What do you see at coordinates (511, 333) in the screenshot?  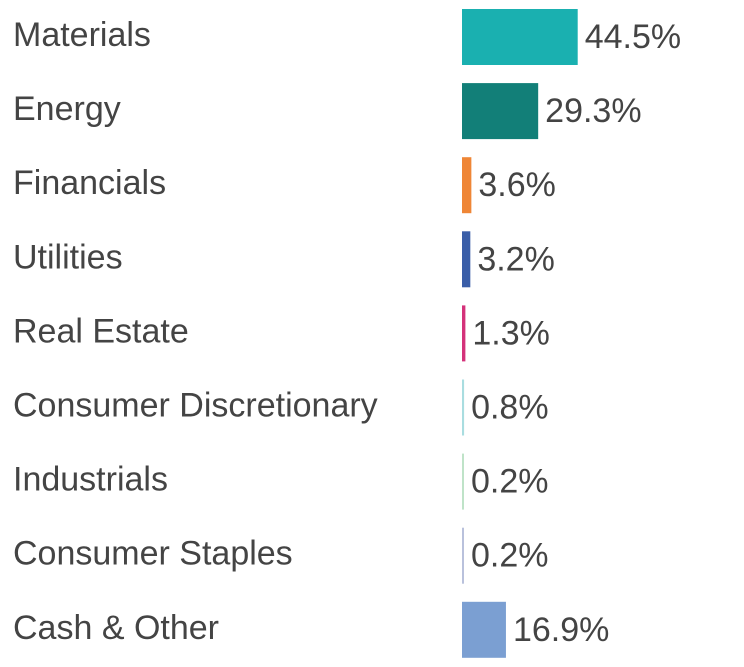 I see `value-label-real-estate: 1.3%` at bounding box center [511, 333].